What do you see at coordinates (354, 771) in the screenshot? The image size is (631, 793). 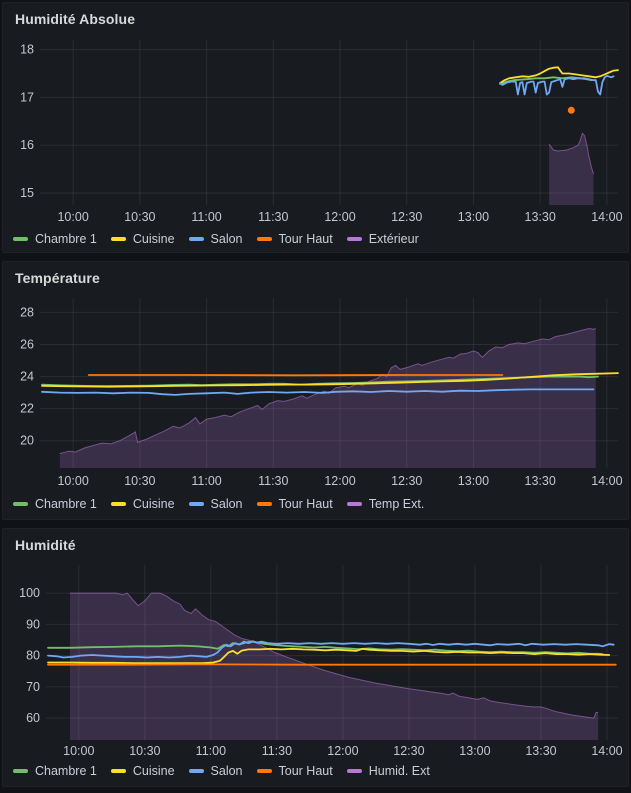 I see `legend-swatch-humid-ext` at bounding box center [354, 771].